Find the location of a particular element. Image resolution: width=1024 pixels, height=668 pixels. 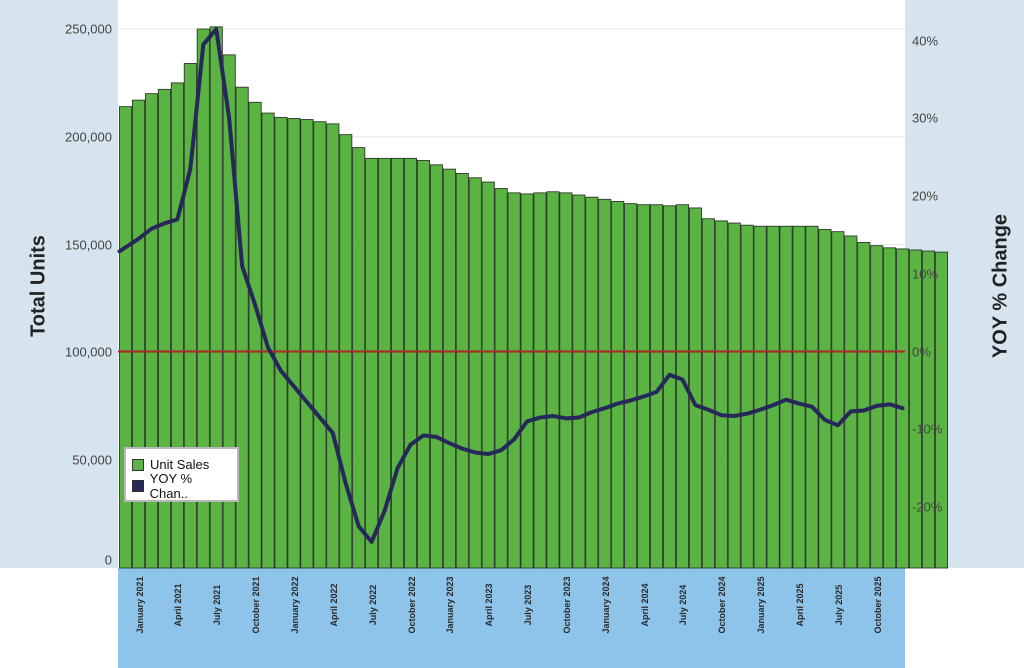

y2-tick-label: 10% is located at coordinates (925, 274).